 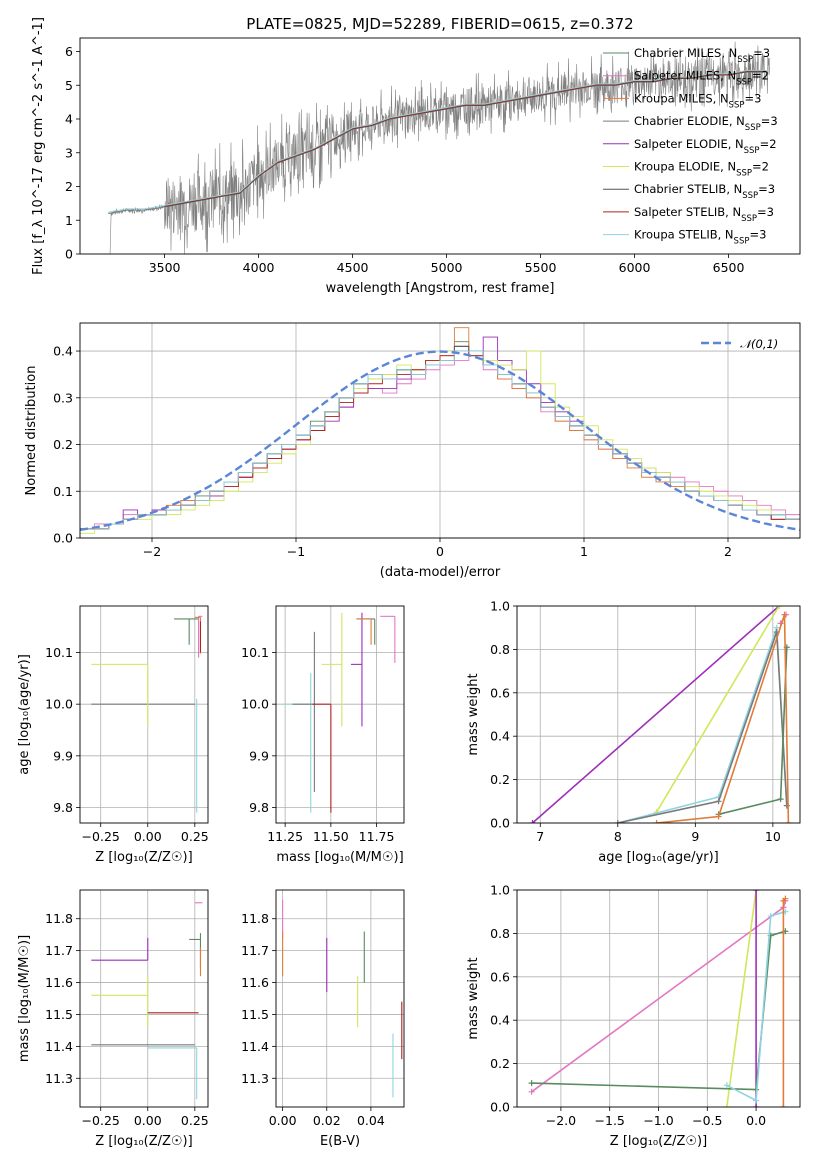 I want to click on weight_vs_age-xtick-label: 8, so click(x=618, y=836).